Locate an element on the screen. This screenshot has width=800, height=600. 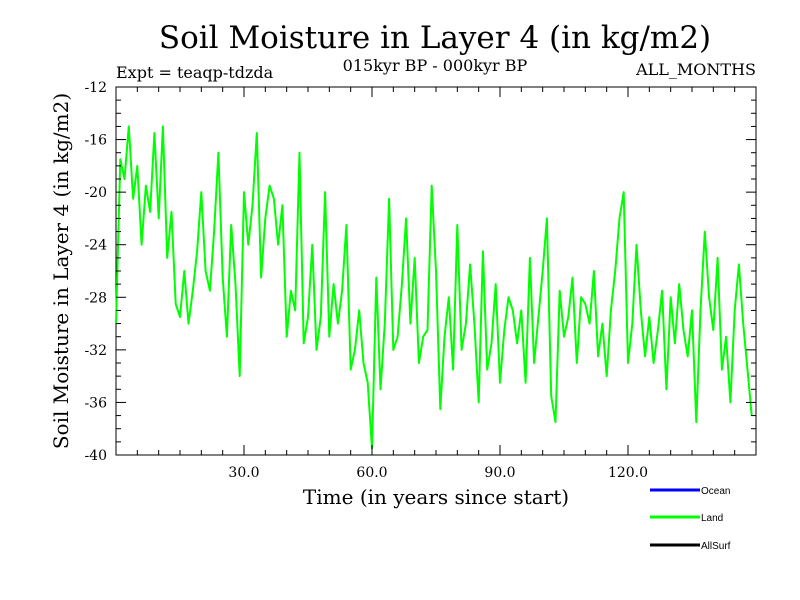
chart-subtitle-left: Expt = teaqp-tdzda is located at coordinates (195, 72).